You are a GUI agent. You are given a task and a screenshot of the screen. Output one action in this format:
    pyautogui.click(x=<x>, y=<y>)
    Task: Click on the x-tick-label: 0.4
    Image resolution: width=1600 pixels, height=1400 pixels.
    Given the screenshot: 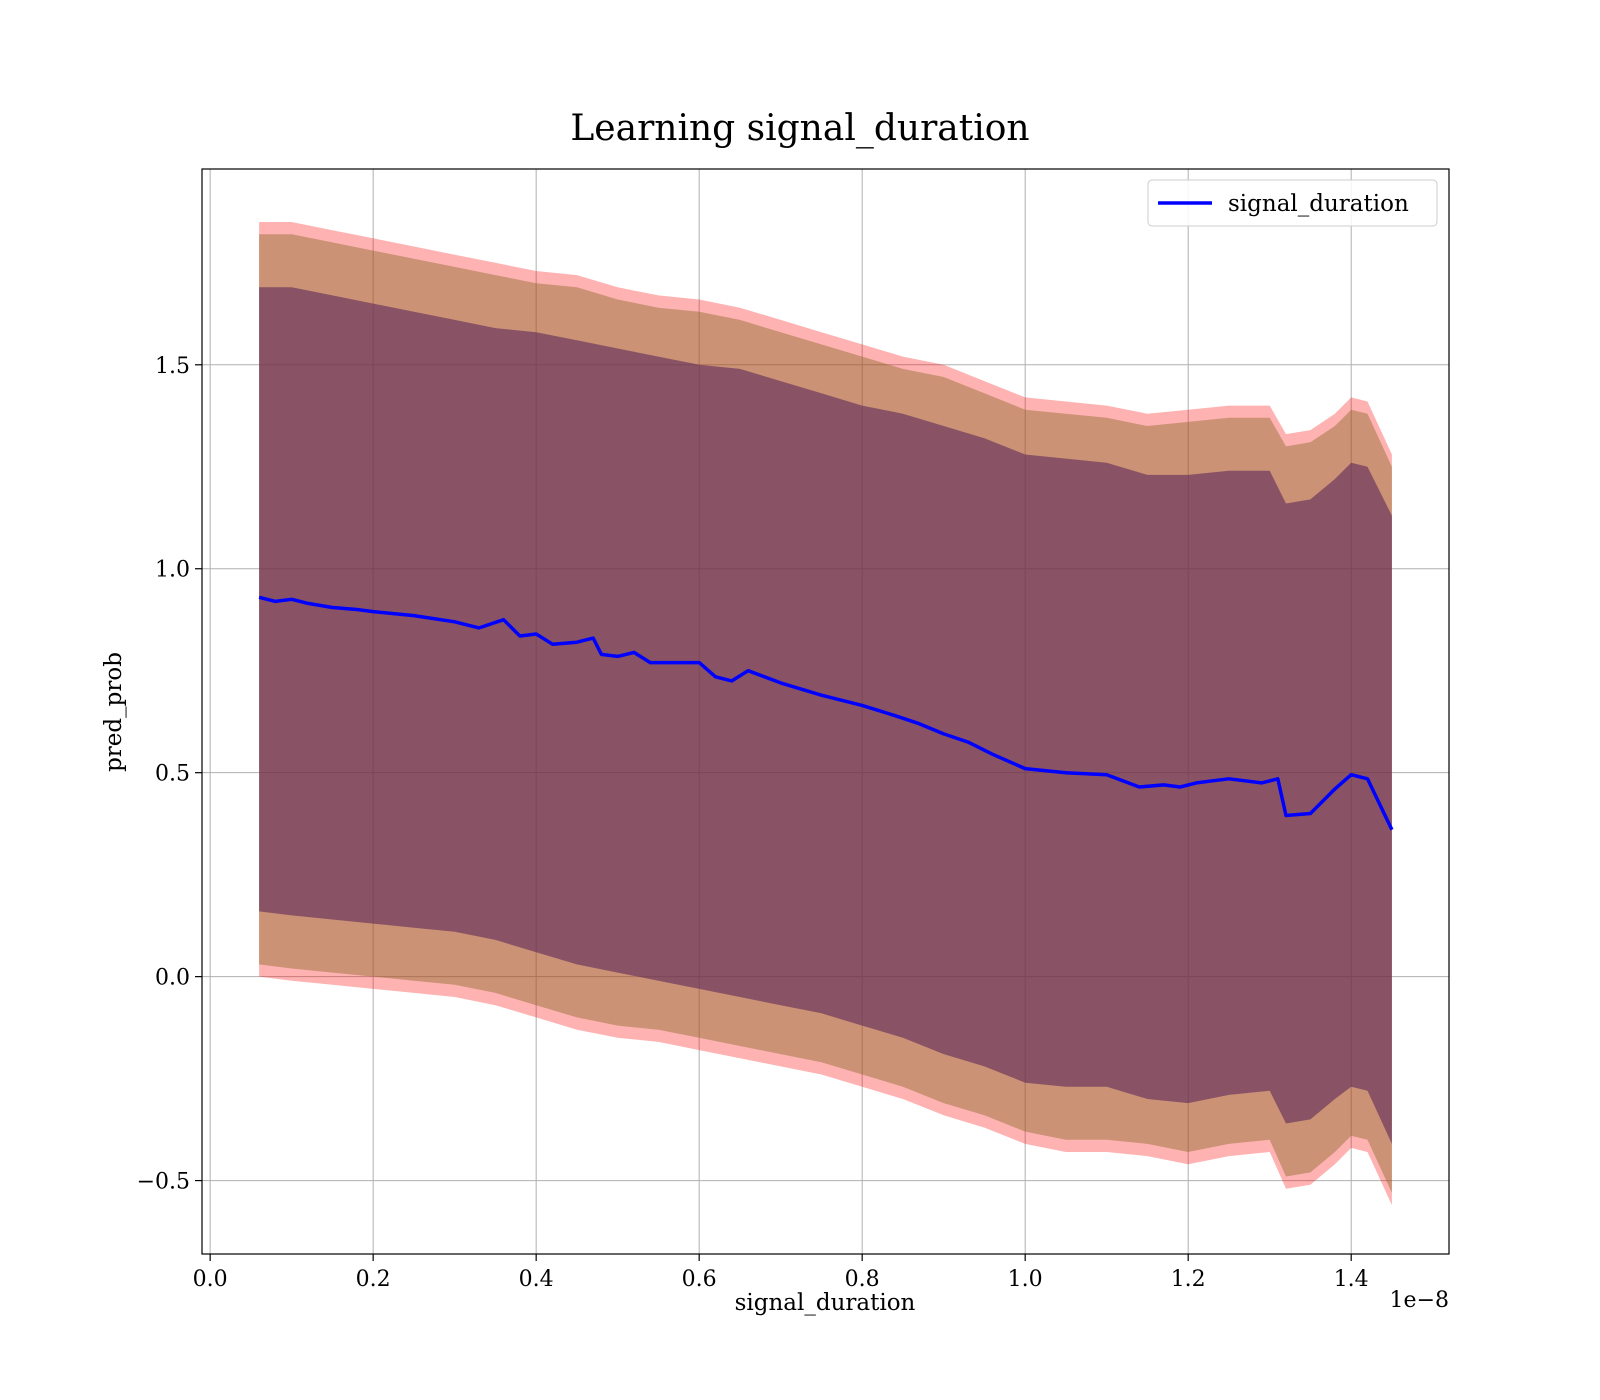 What is the action you would take?
    pyautogui.click(x=536, y=1279)
    